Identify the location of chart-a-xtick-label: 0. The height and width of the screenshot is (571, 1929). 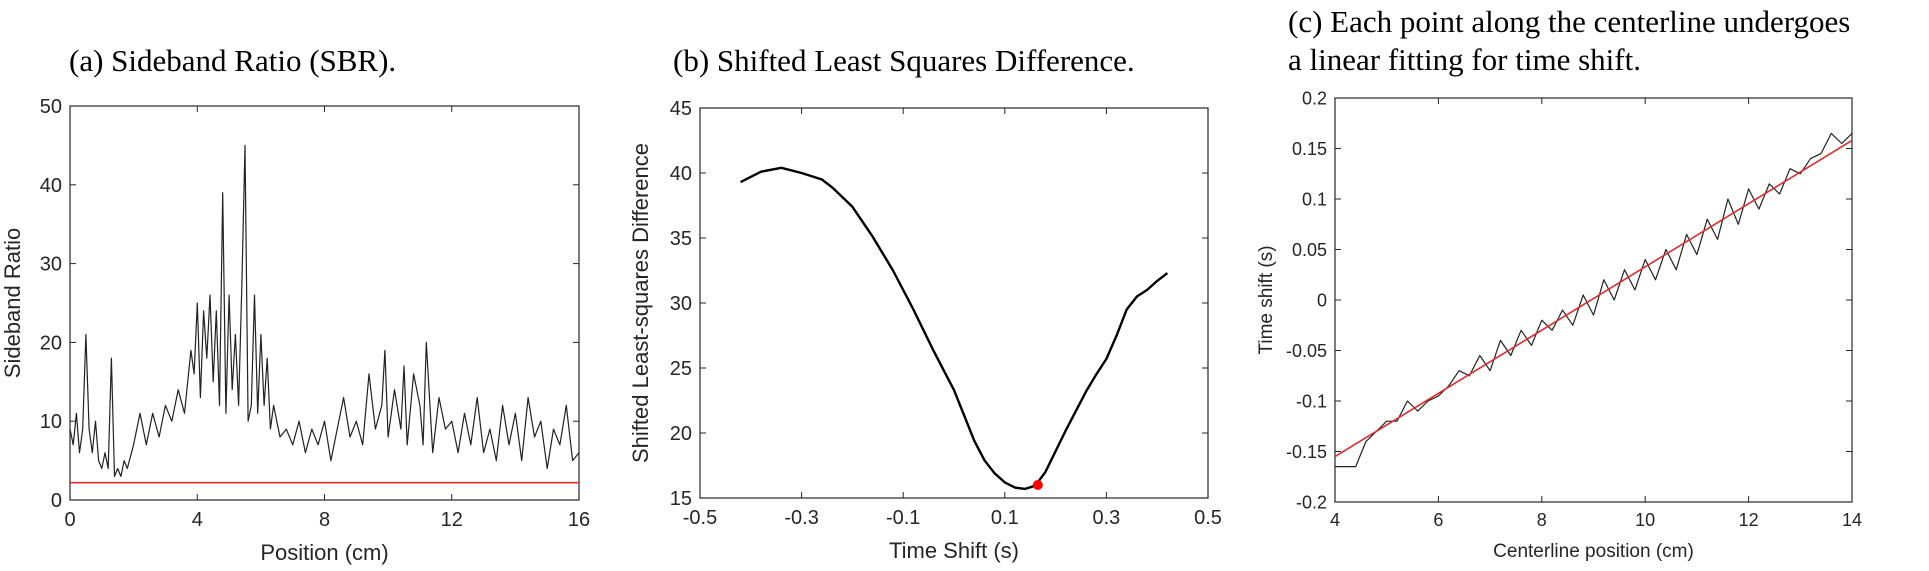
(69, 520).